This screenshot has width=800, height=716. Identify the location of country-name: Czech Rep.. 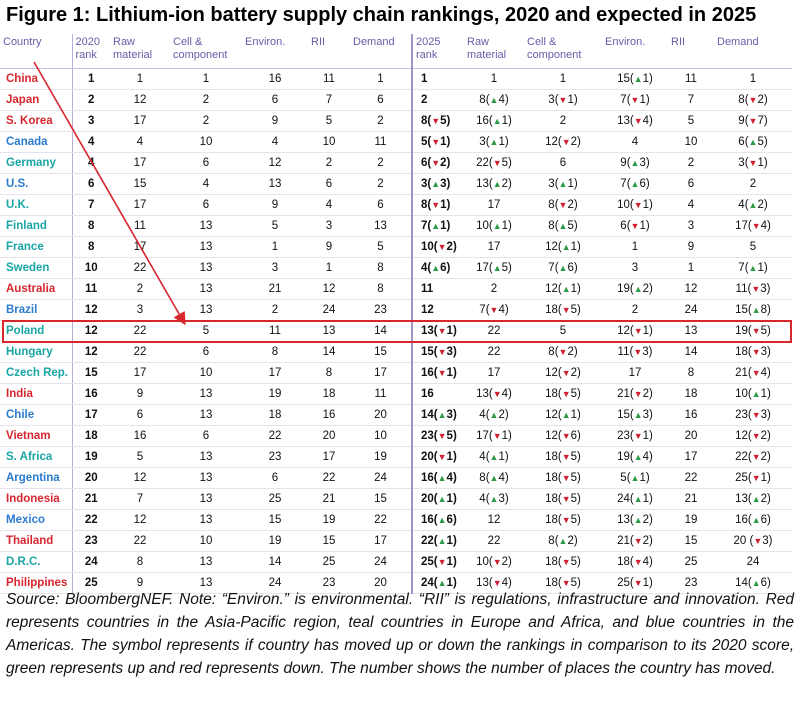
(36, 373).